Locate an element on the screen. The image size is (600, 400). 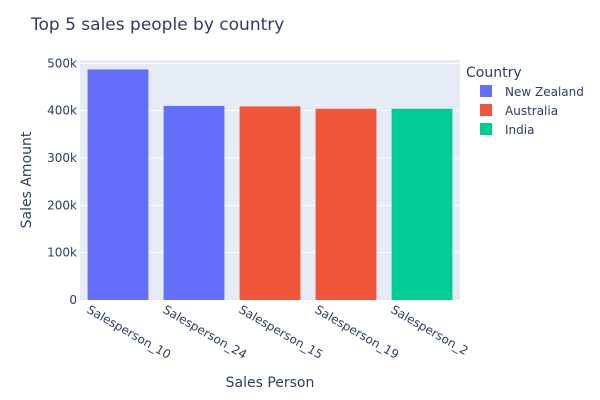
legend-item-label: Australia is located at coordinates (531, 111).